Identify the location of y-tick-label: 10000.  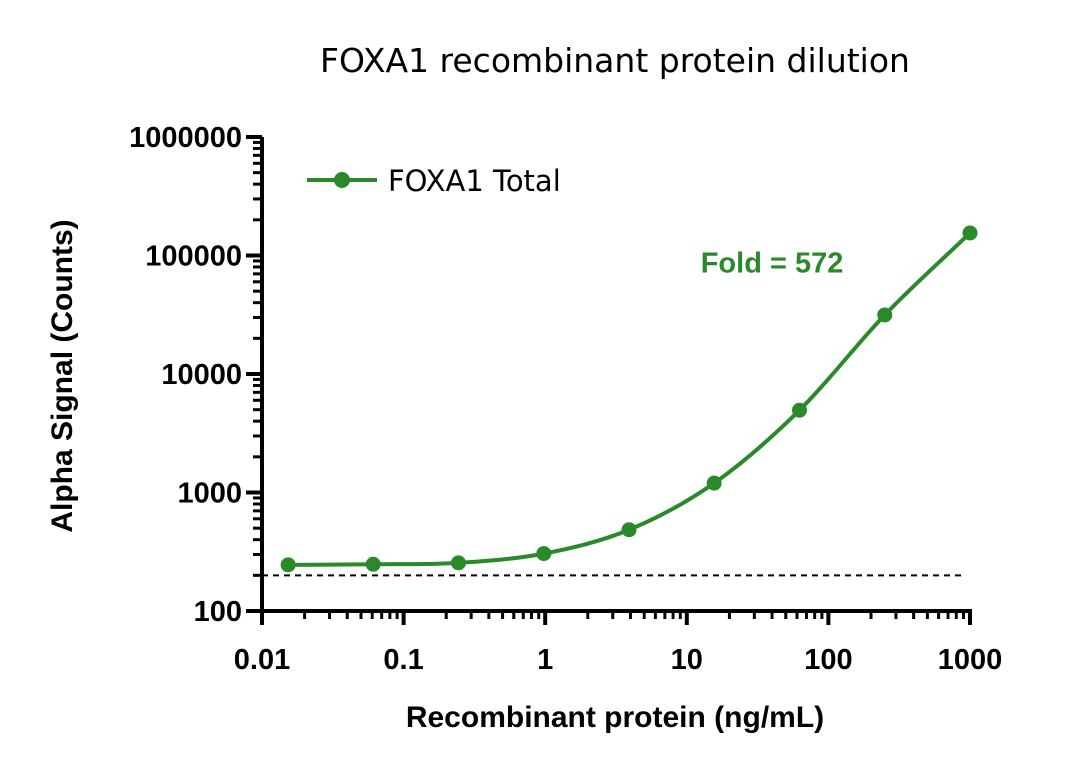
(201, 375).